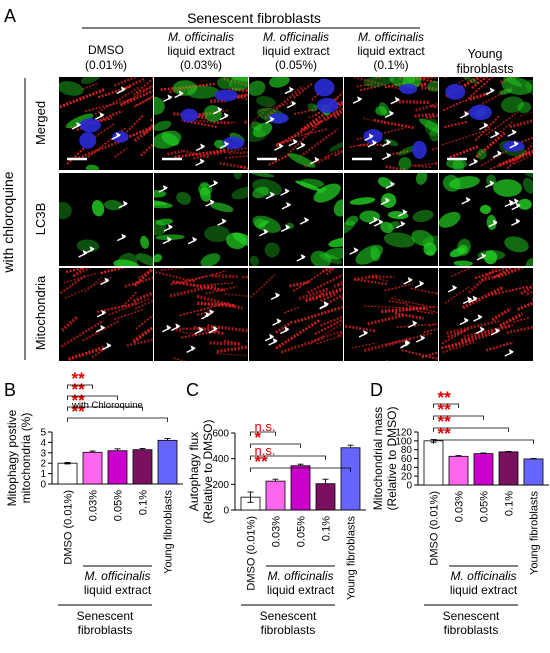 This screenshot has height=653, width=550. I want to click on category-label: 0.1%, so click(327, 528).